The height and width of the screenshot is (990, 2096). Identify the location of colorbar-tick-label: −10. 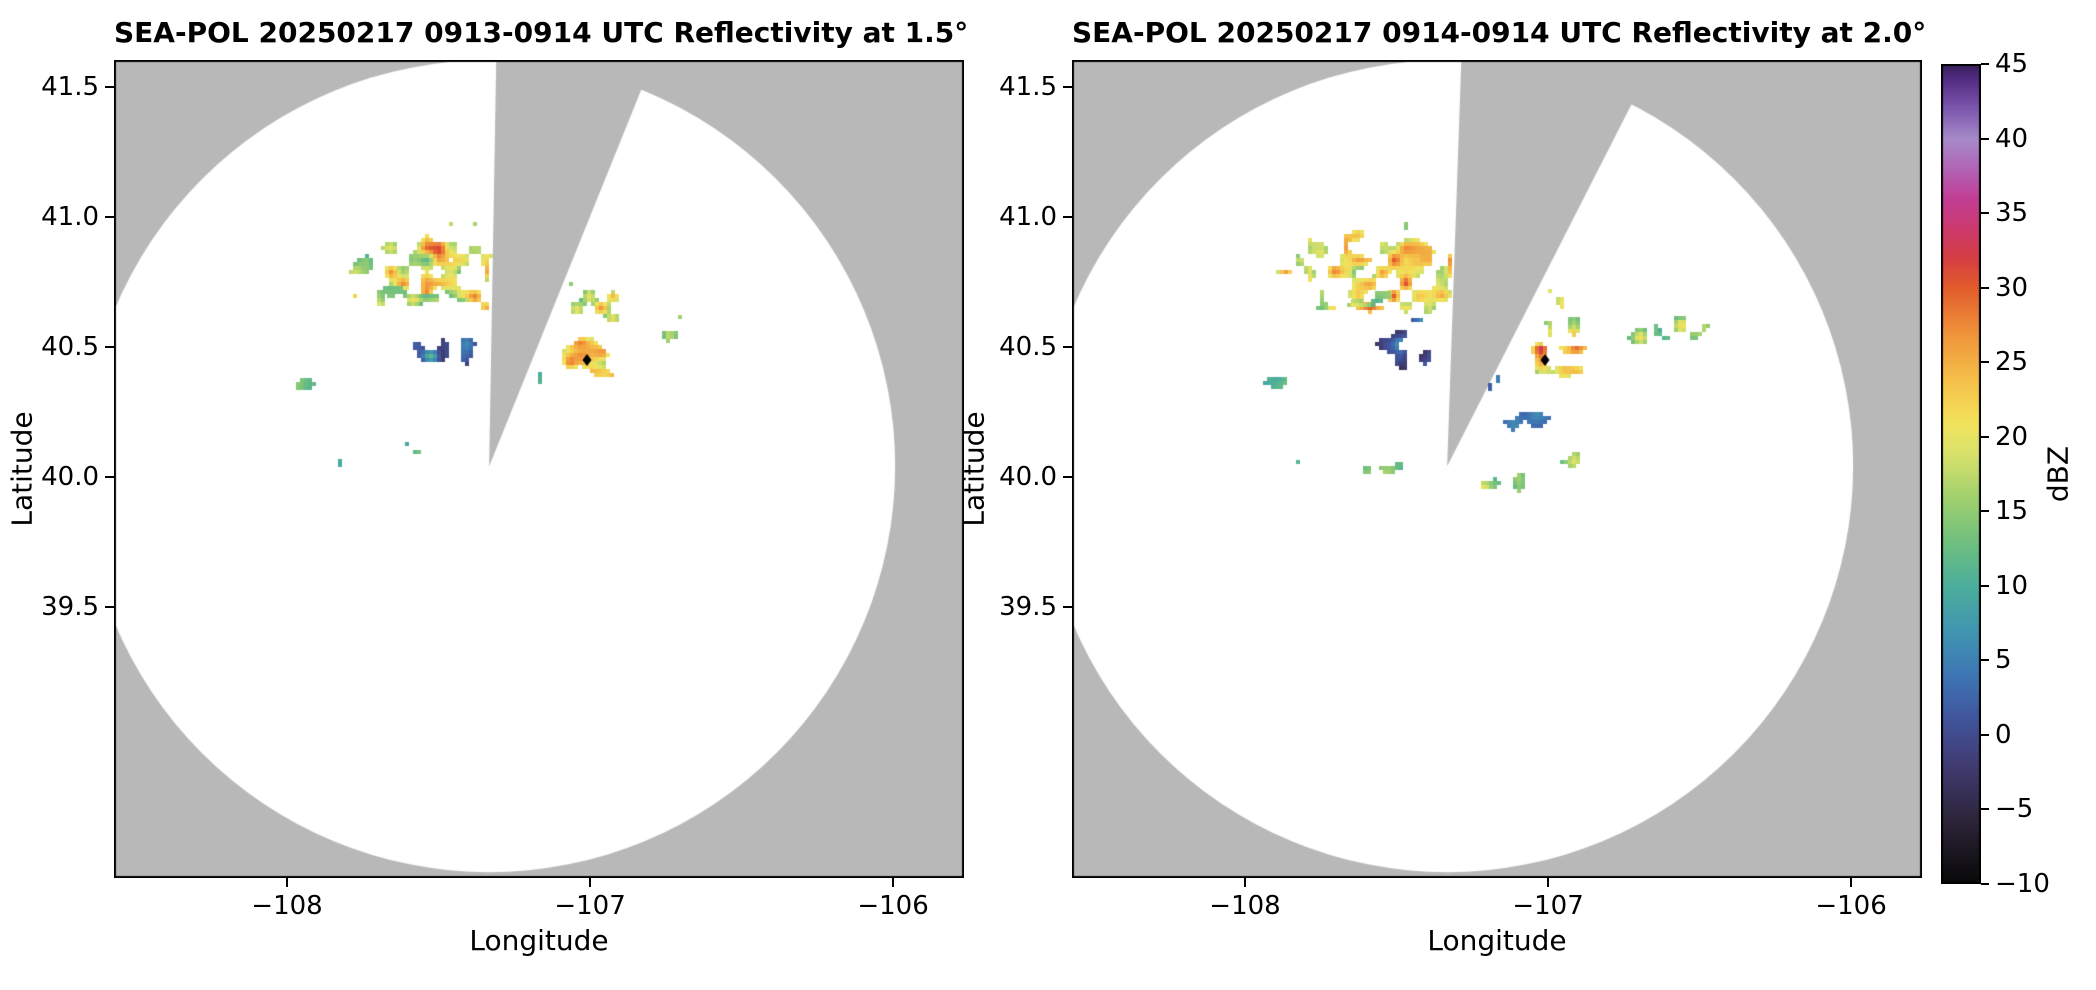
(2022, 884).